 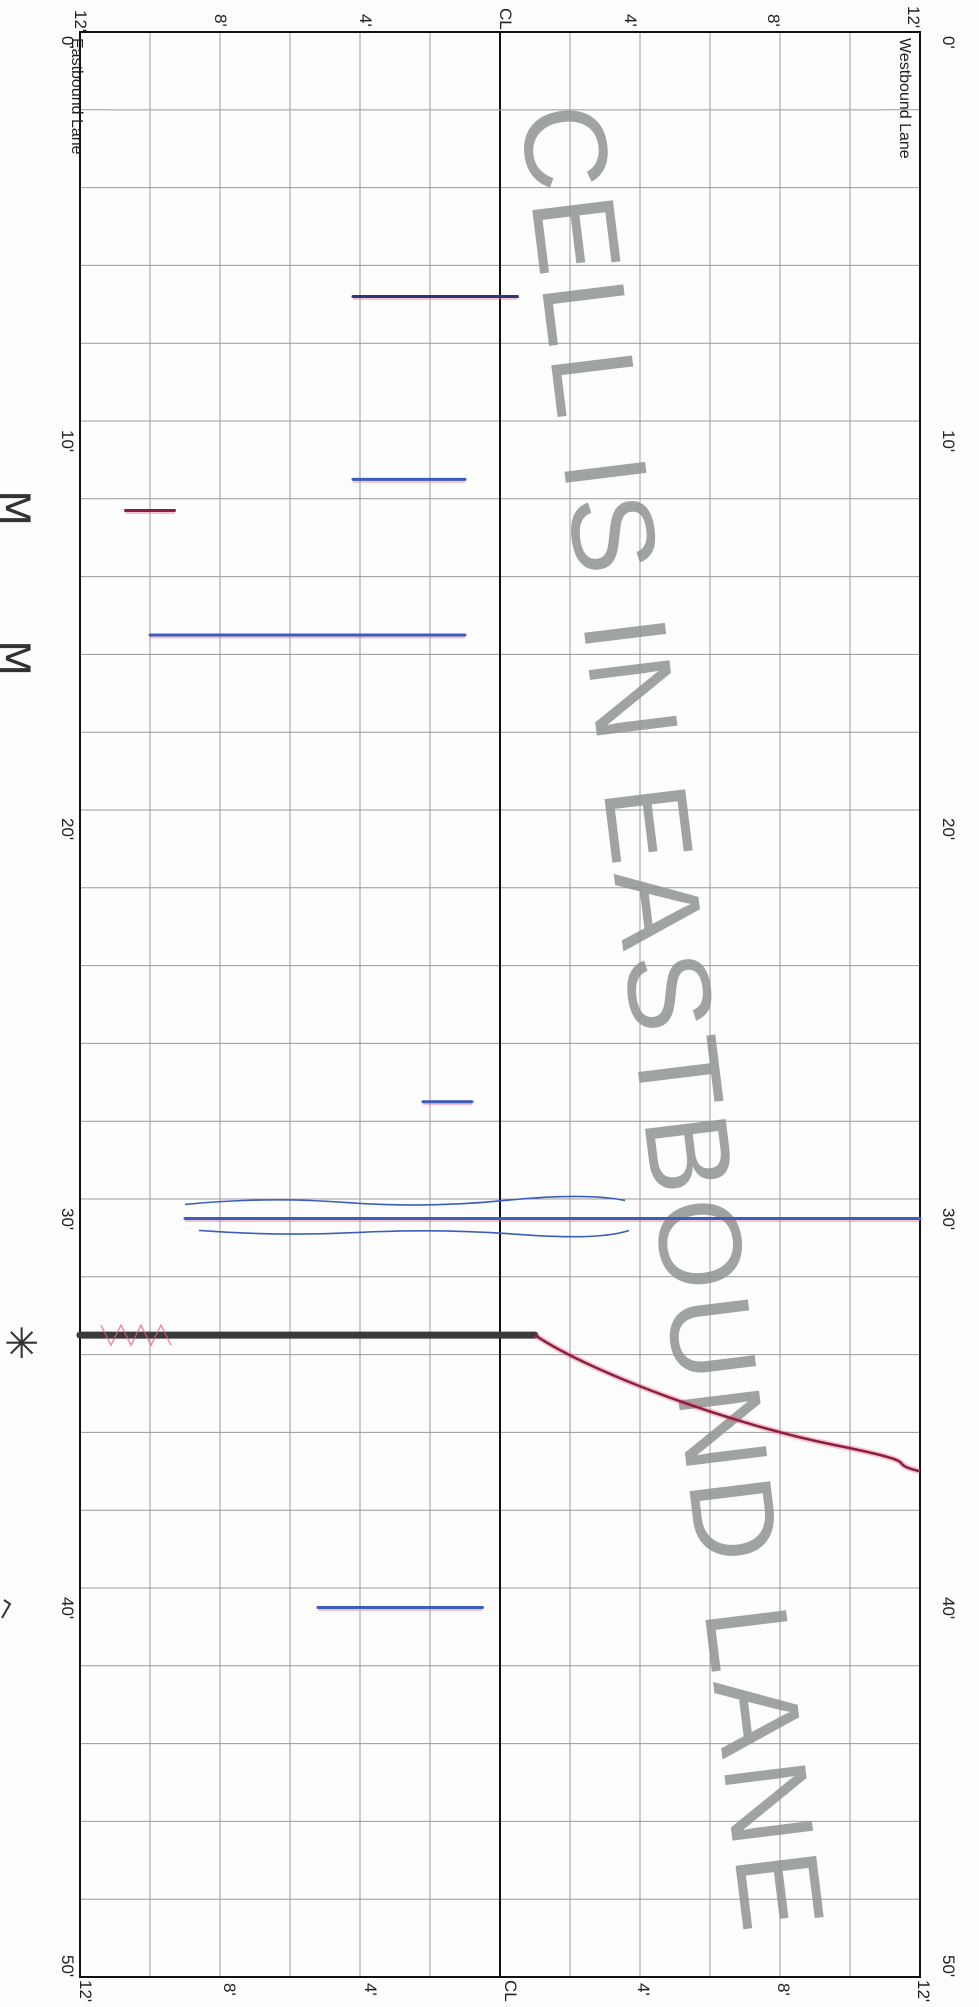 I want to click on left-distance-scale: 0' 10' 20' 30' 40' 50', so click(x=67, y=1006).